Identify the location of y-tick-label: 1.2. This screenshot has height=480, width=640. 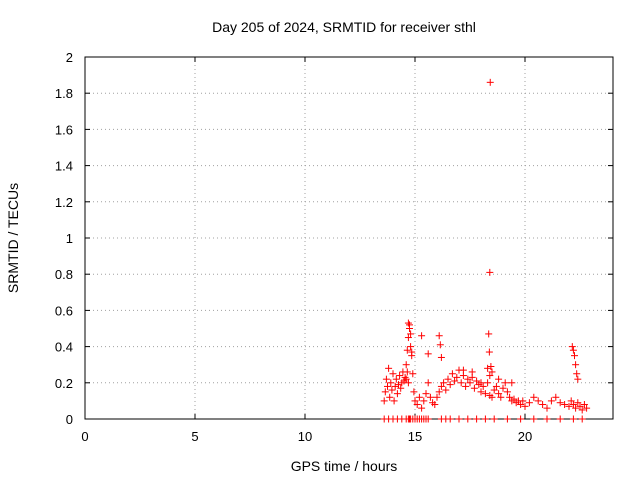
(64, 202).